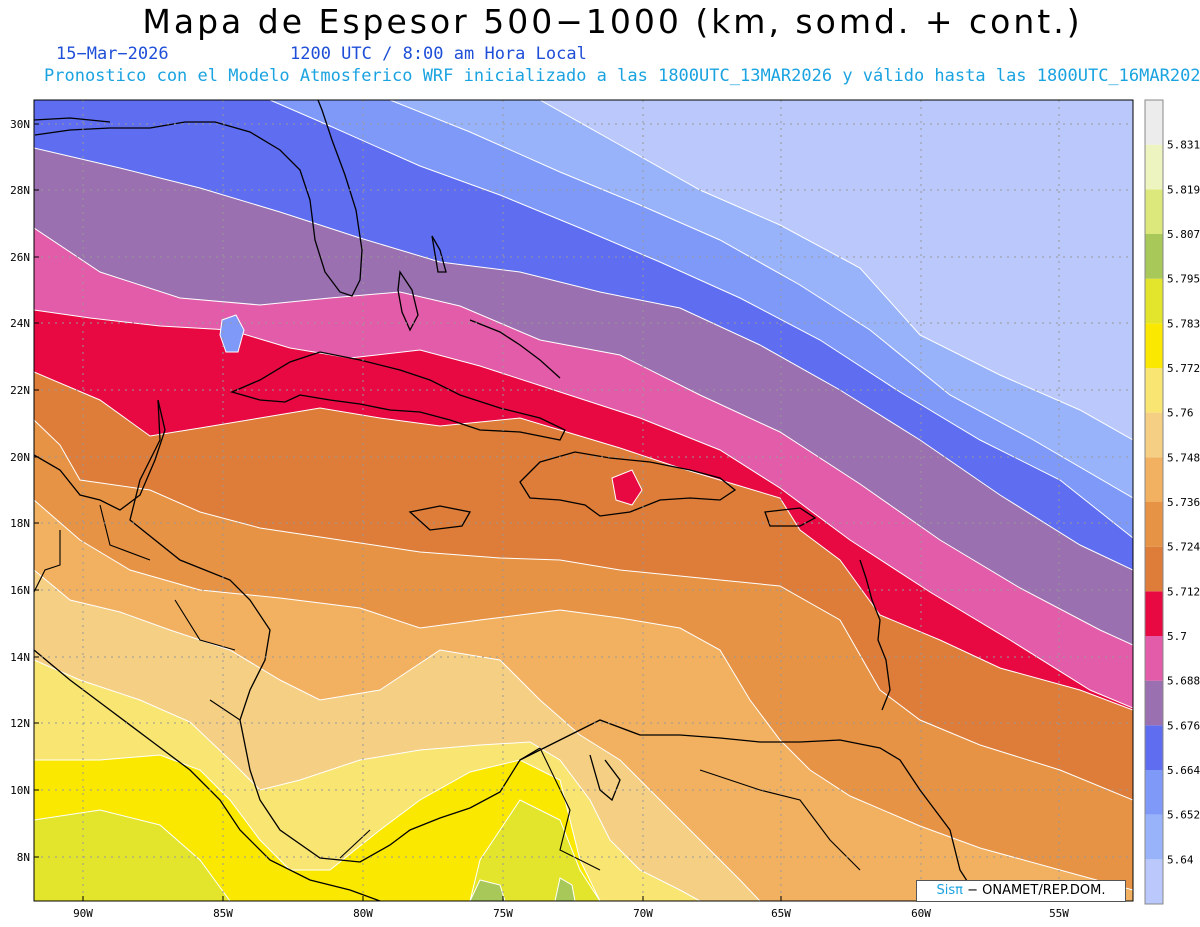  What do you see at coordinates (643, 913) in the screenshot?
I see `lon-label-70W: 70W` at bounding box center [643, 913].